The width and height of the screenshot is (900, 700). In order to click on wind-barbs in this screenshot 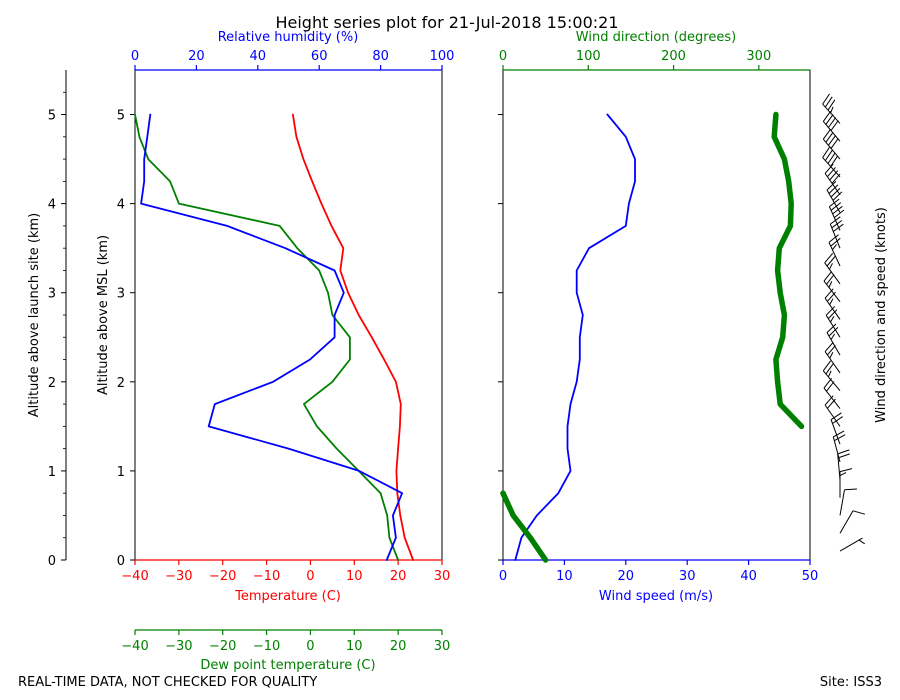, I will do `click(844, 322)`.